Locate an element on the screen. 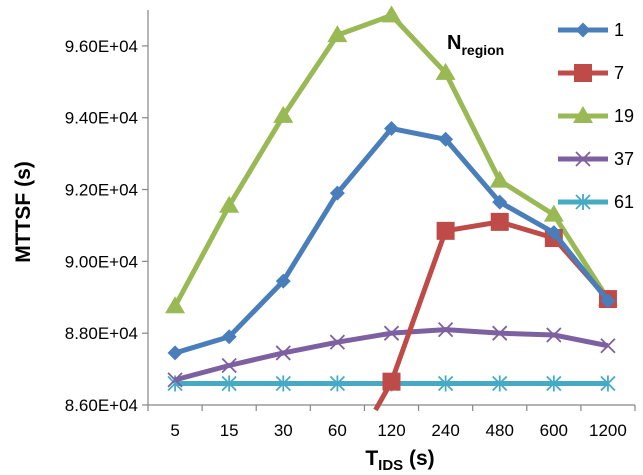 The width and height of the screenshot is (643, 475). x-tick-label: 600 is located at coordinates (554, 430).